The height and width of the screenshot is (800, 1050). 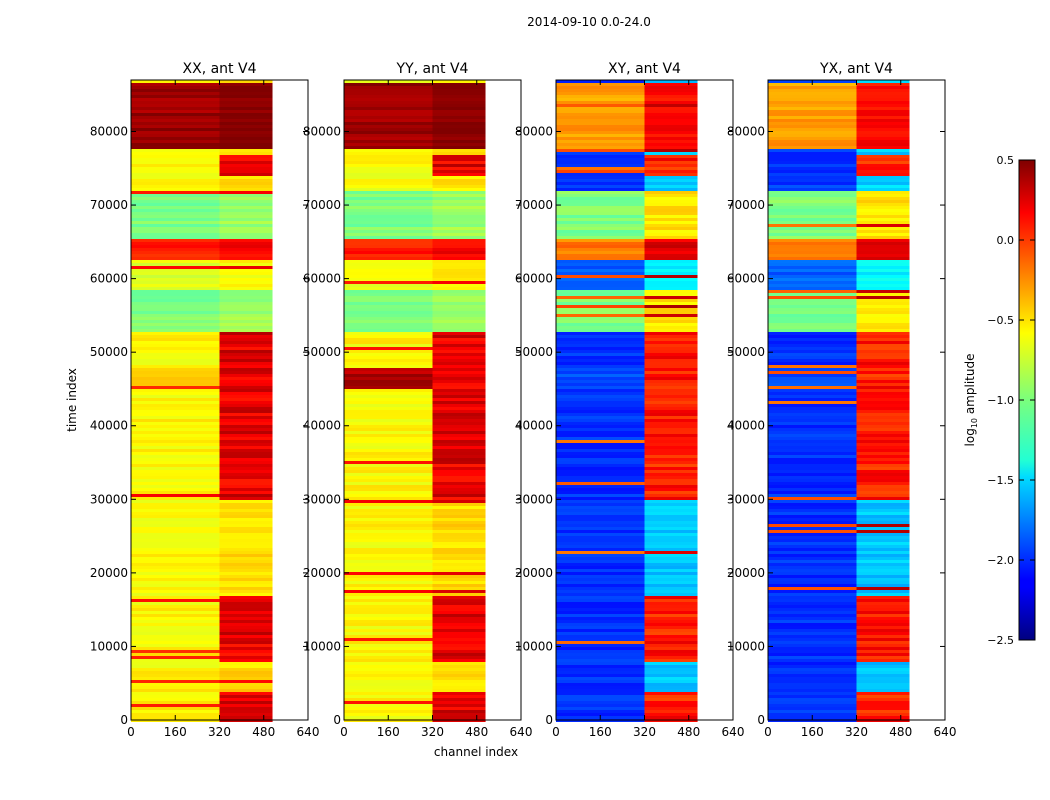 I want to click on colorbar-label-prefix: log, so click(x=970, y=437).